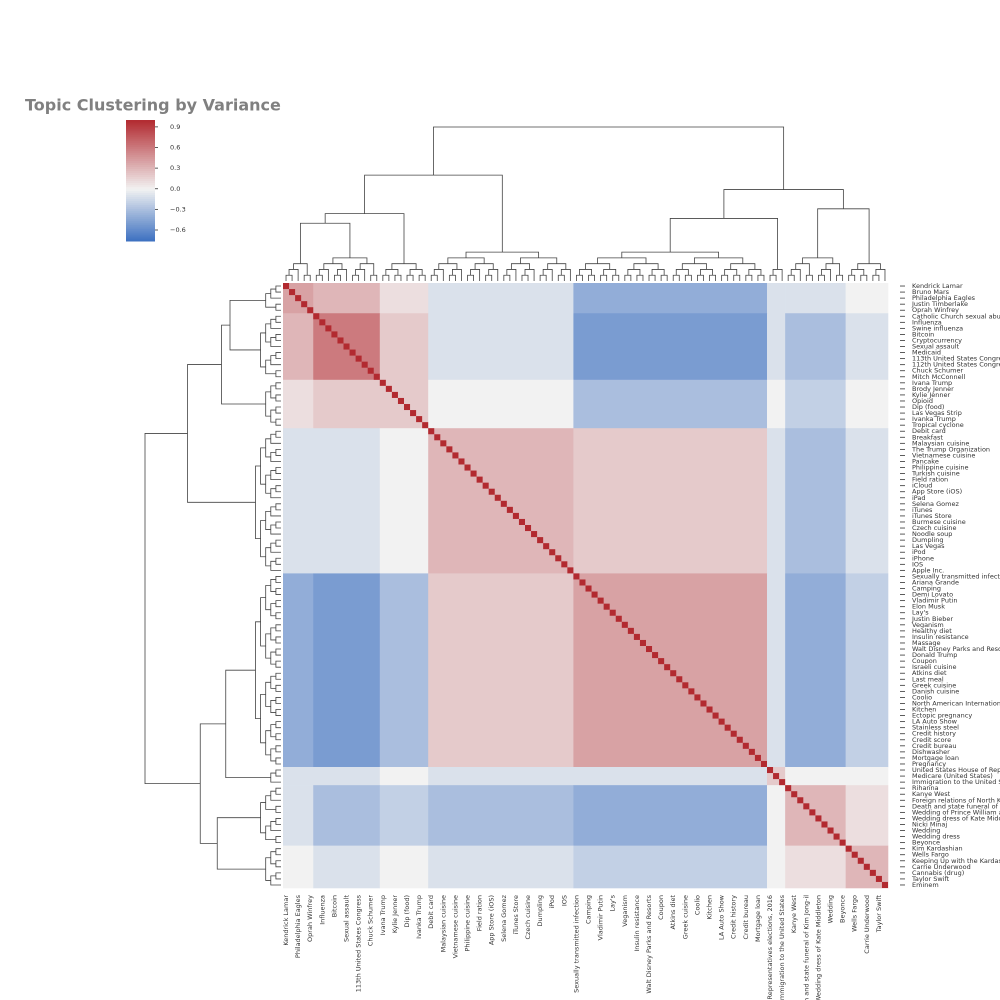  I want to click on row-label: Eminem, so click(925, 885).